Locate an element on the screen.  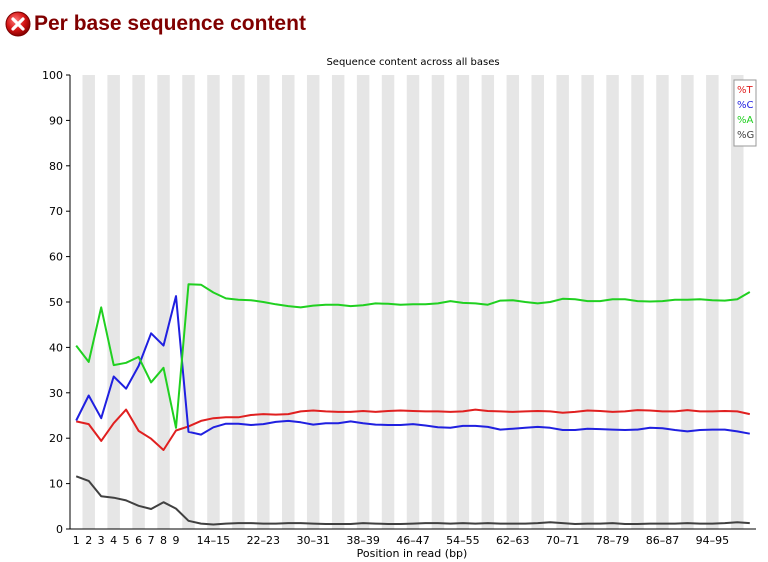
y-tick-label: 90 is located at coordinates (56, 120).